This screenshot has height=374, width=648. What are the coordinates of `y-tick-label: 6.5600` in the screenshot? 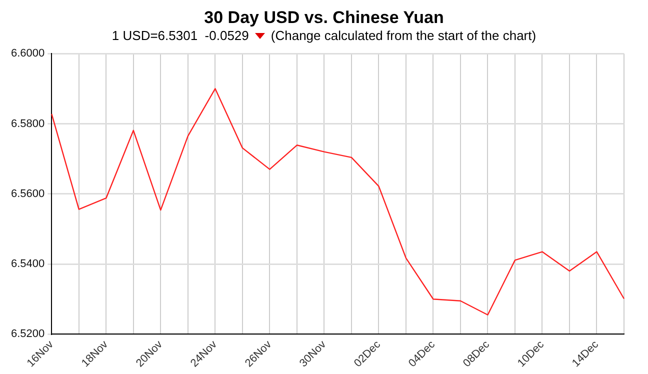 It's located at (27, 194).